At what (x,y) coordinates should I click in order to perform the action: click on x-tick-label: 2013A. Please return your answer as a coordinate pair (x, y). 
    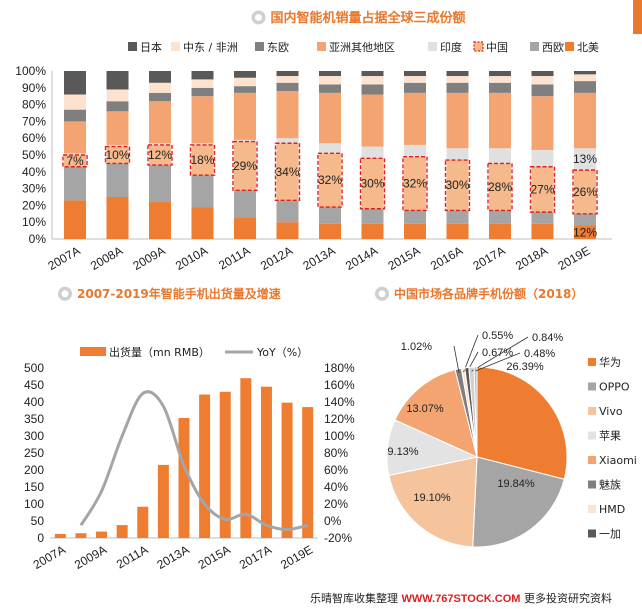
    Looking at the image, I should click on (318, 257).